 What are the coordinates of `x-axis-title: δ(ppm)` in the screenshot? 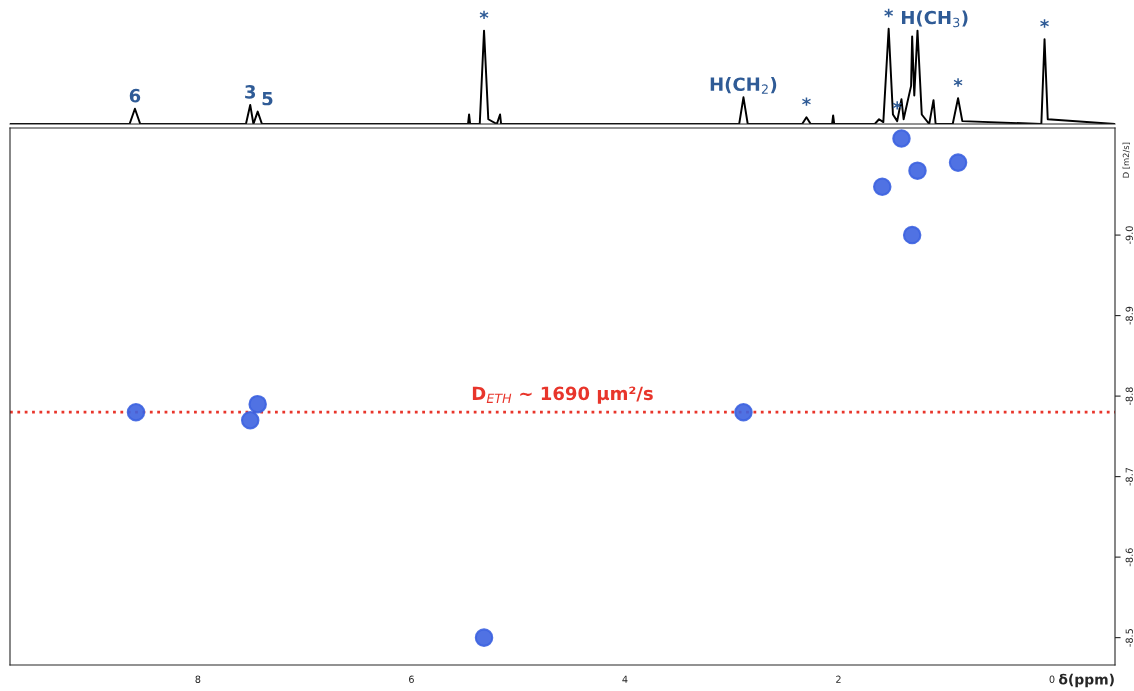 It's located at (1086, 680).